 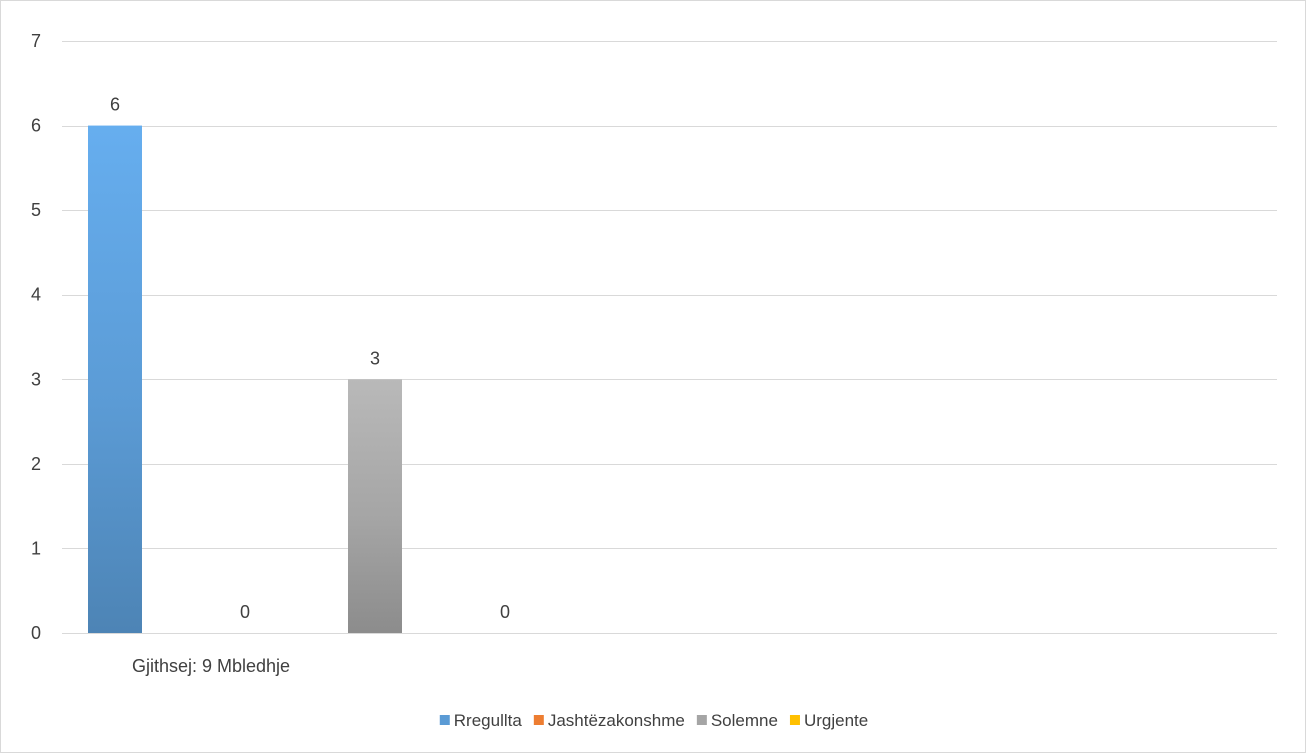 I want to click on legend: Rregullta Jashtëzakonshme Solemne Urgjente, so click(x=653, y=720).